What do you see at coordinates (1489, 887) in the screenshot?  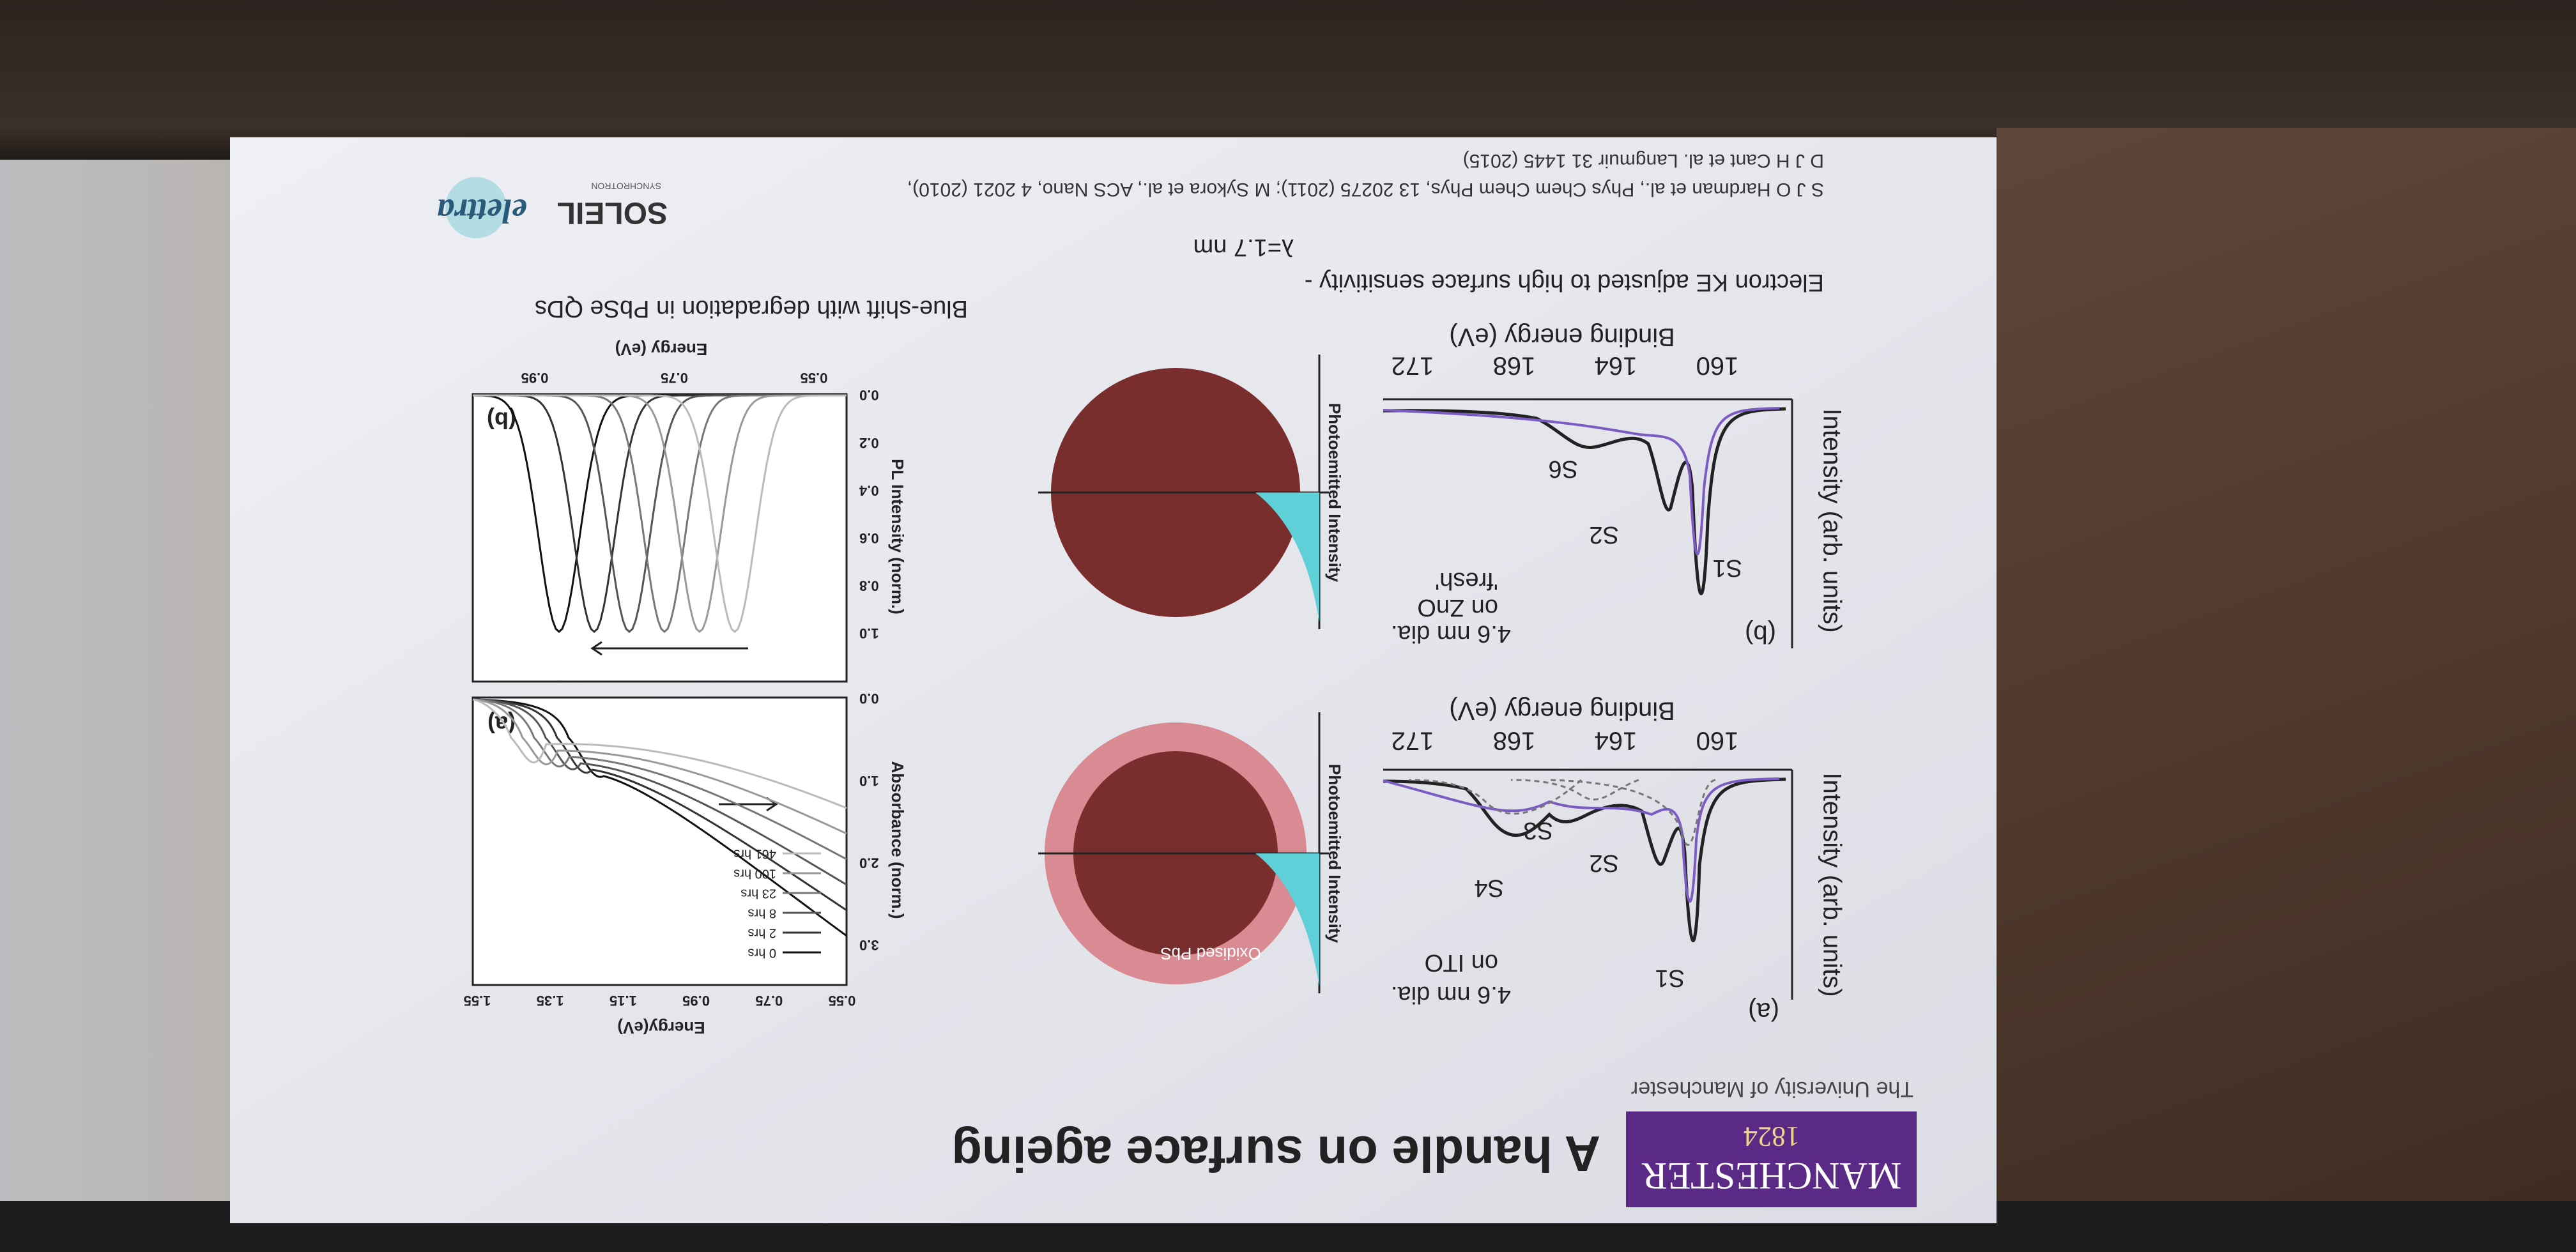 I see `peak-label: S4` at bounding box center [1489, 887].